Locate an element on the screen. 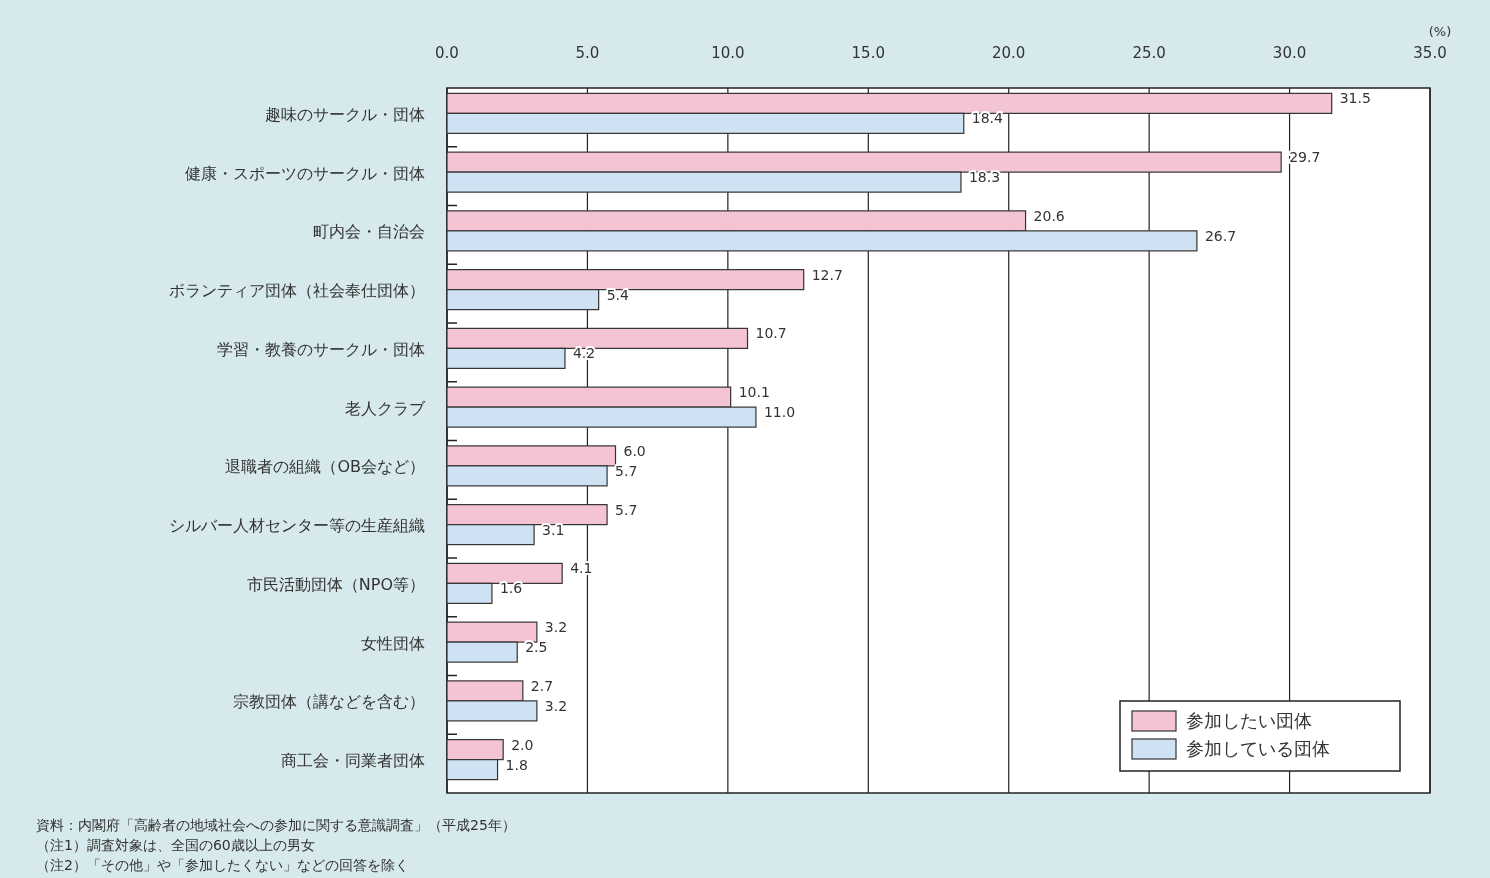  data-label: 6.0 is located at coordinates (634, 450).